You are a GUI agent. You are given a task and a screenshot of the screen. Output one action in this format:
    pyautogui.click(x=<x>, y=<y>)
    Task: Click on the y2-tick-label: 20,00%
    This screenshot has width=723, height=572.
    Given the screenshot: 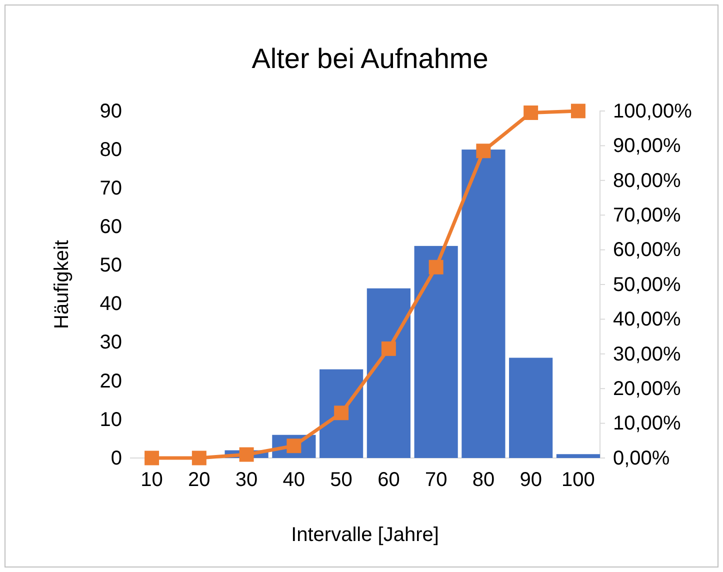 What is the action you would take?
    pyautogui.click(x=647, y=389)
    